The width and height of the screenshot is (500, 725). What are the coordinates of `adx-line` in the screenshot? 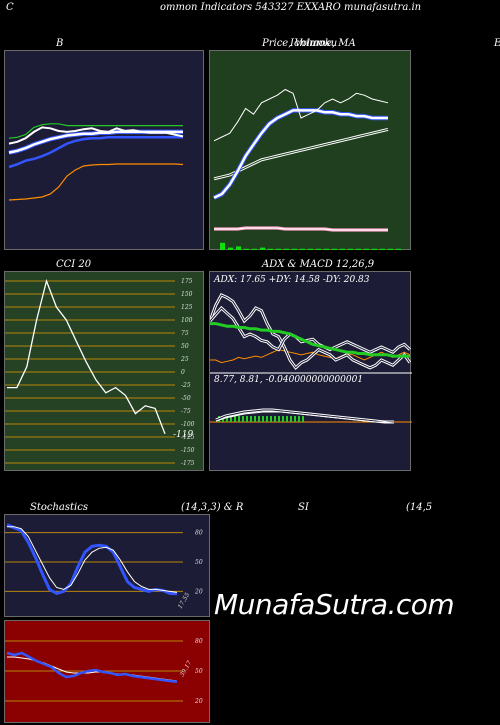 It's located at (310, 340).